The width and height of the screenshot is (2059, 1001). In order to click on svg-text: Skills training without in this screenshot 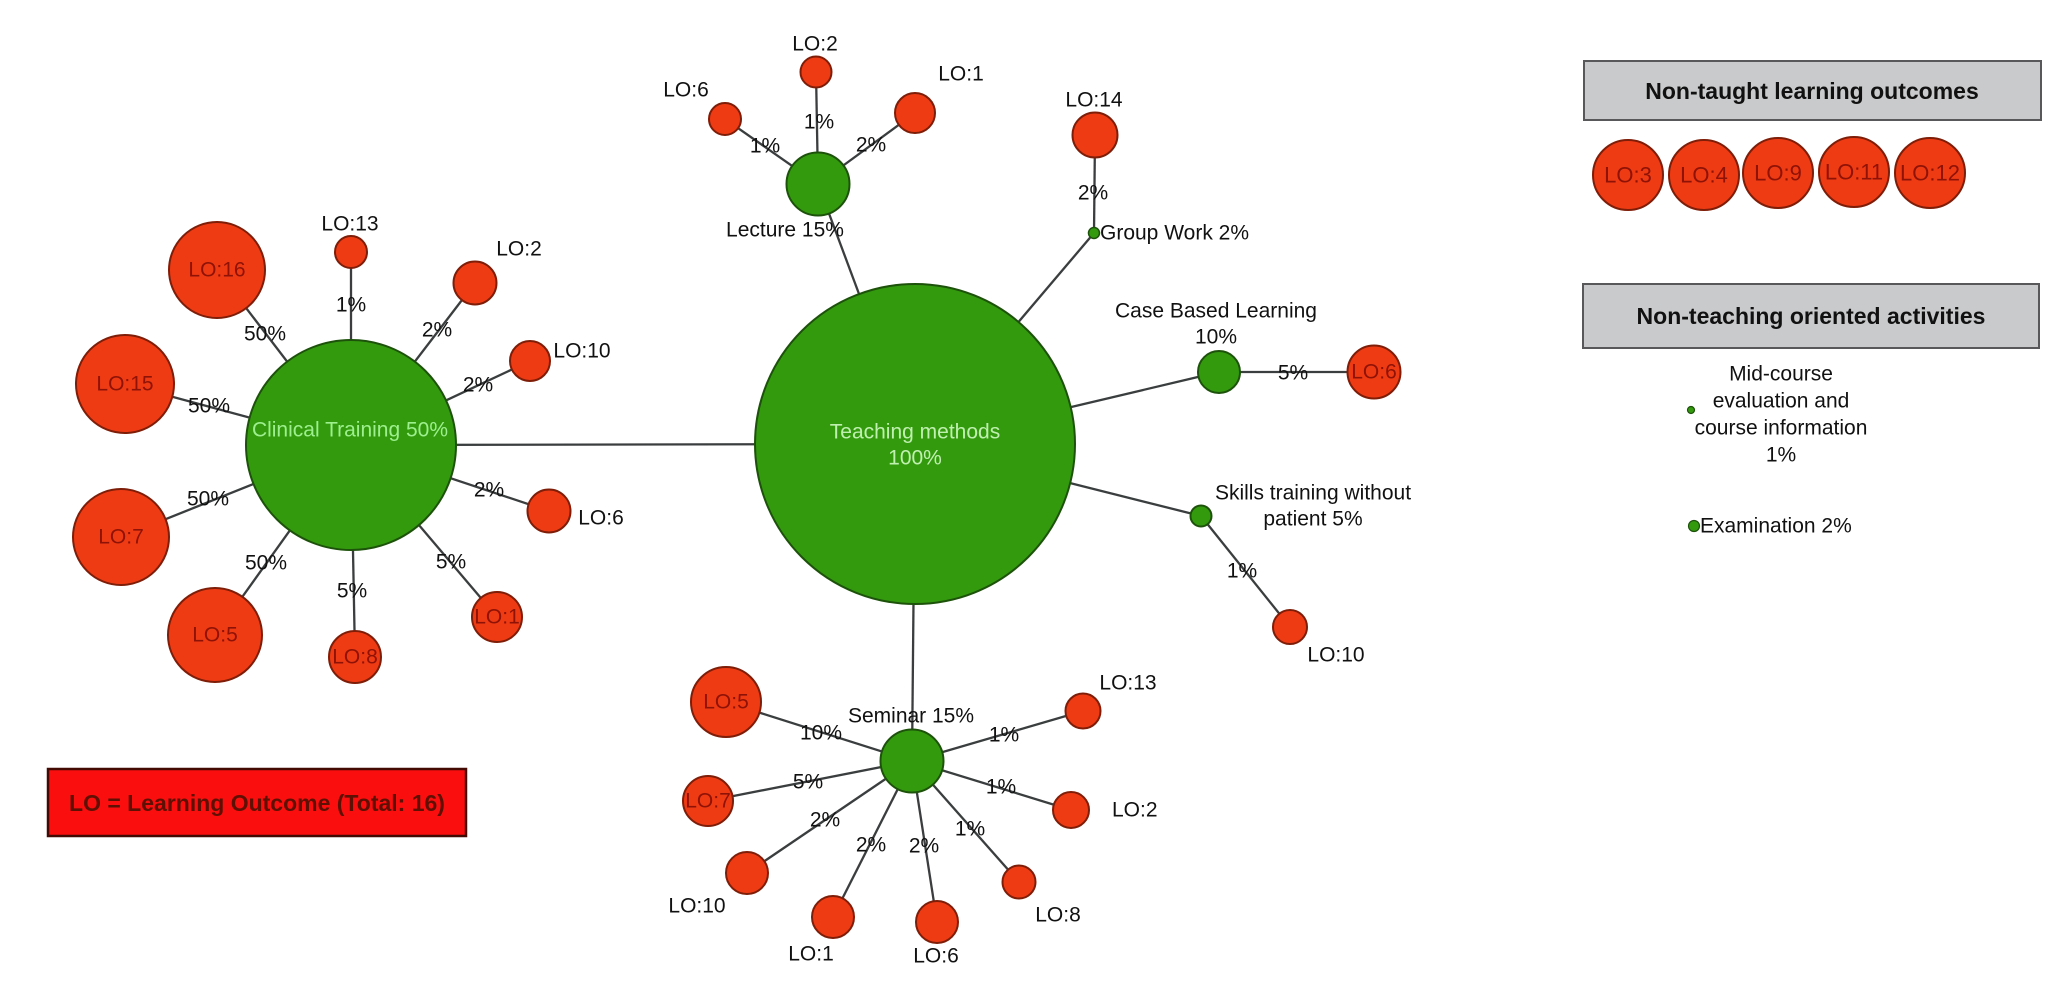, I will do `click(1313, 493)`.